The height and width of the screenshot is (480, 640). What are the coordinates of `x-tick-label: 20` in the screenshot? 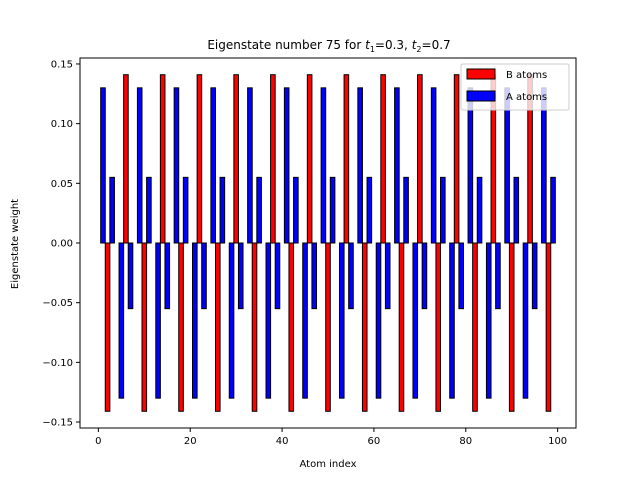 It's located at (190, 441).